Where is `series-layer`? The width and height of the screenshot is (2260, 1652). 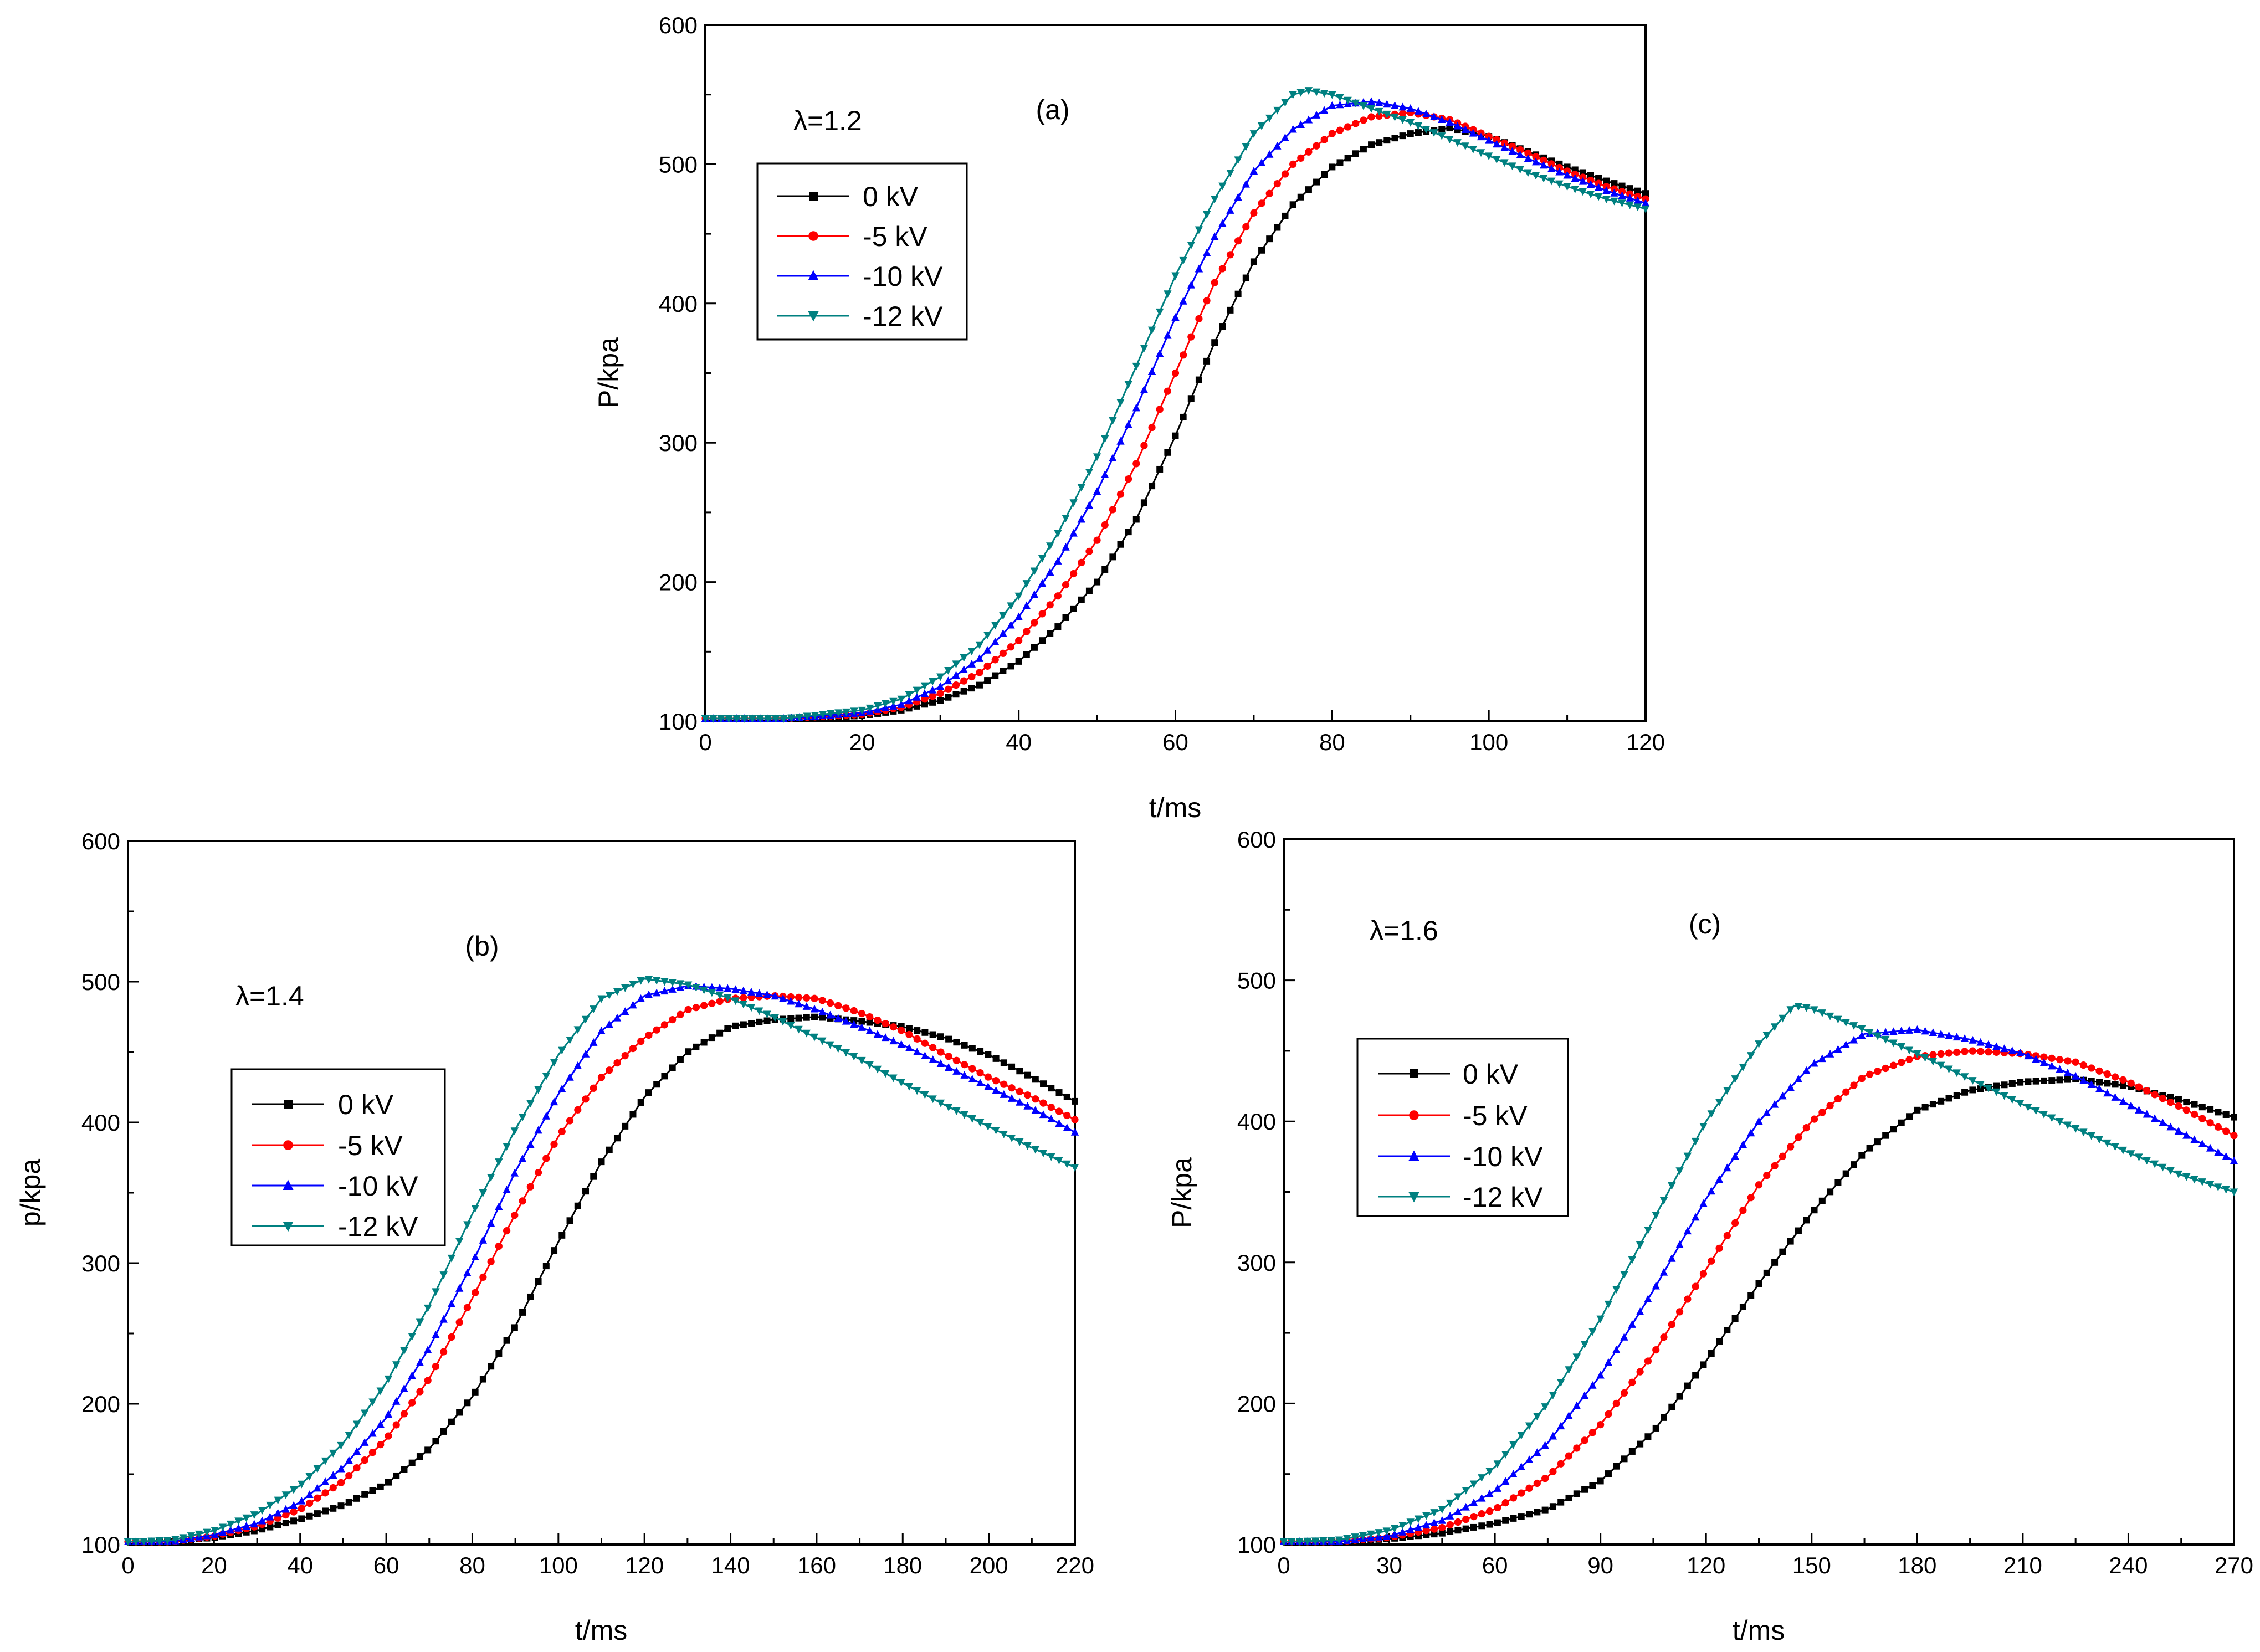
series-layer is located at coordinates (602, 1261).